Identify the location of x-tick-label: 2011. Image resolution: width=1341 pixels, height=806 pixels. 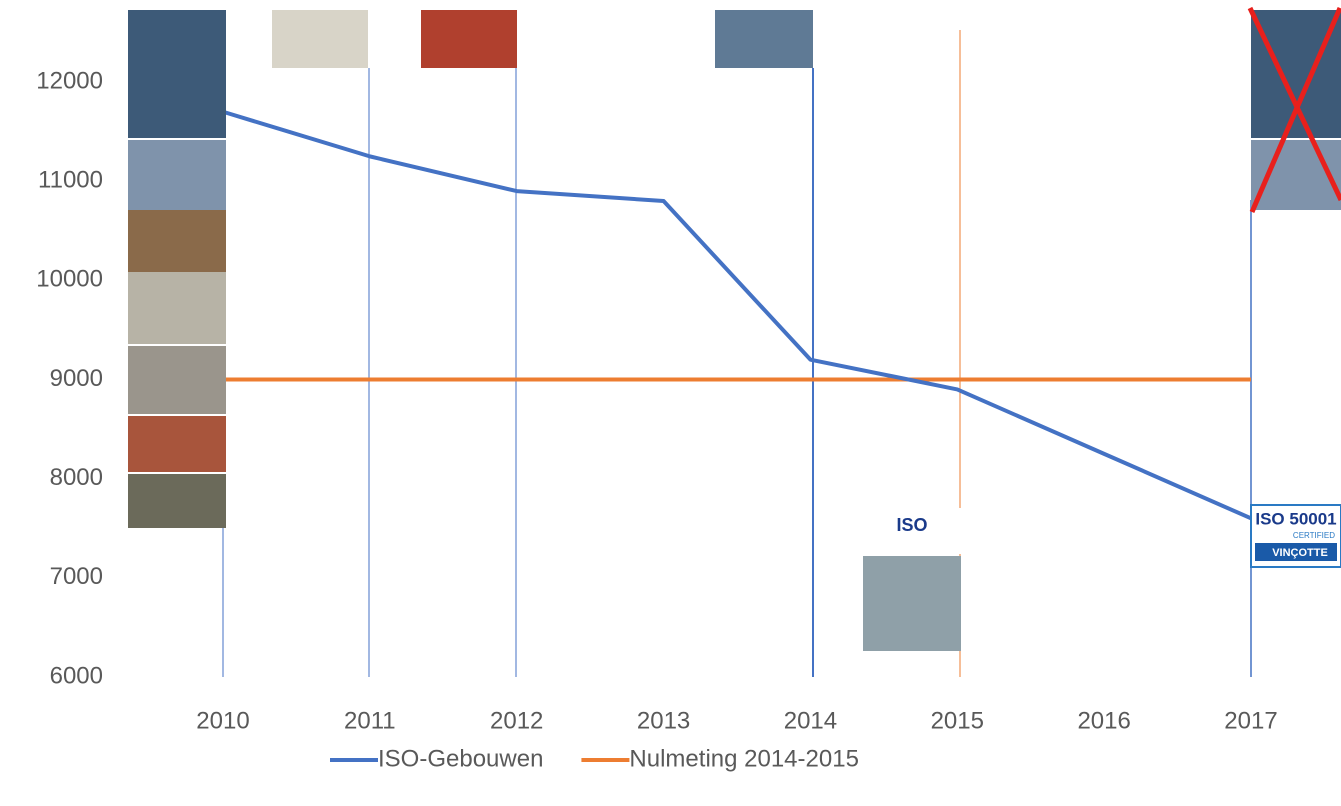
(370, 720).